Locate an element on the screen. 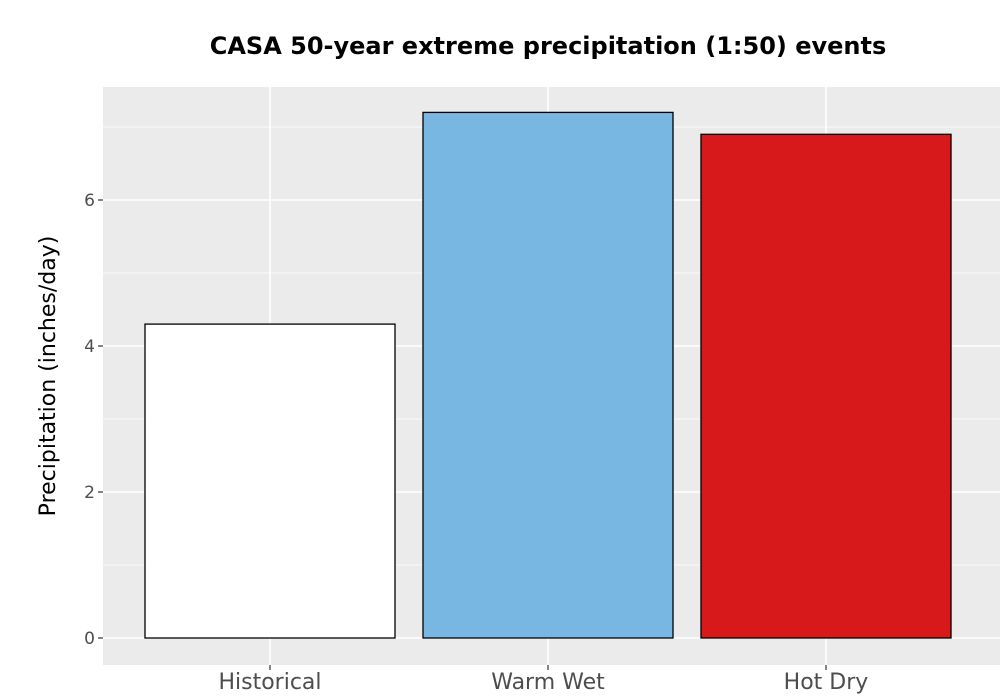 The width and height of the screenshot is (1000, 700). y-axis-label: Precipitation (inches/day) is located at coordinates (48, 376).